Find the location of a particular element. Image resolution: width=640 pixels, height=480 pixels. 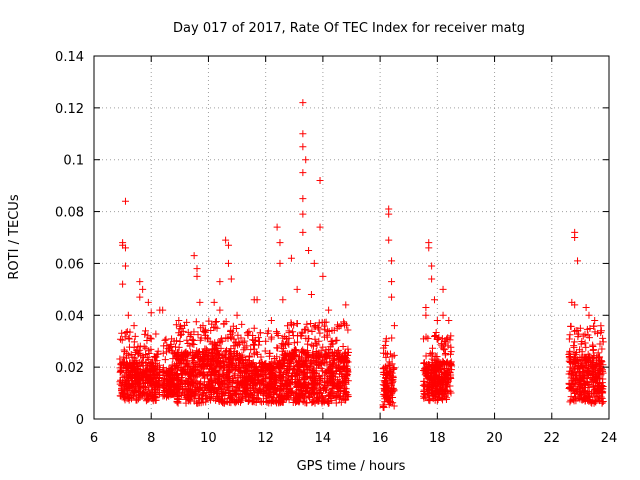

y-tick-label: 0.1 is located at coordinates (73, 161).